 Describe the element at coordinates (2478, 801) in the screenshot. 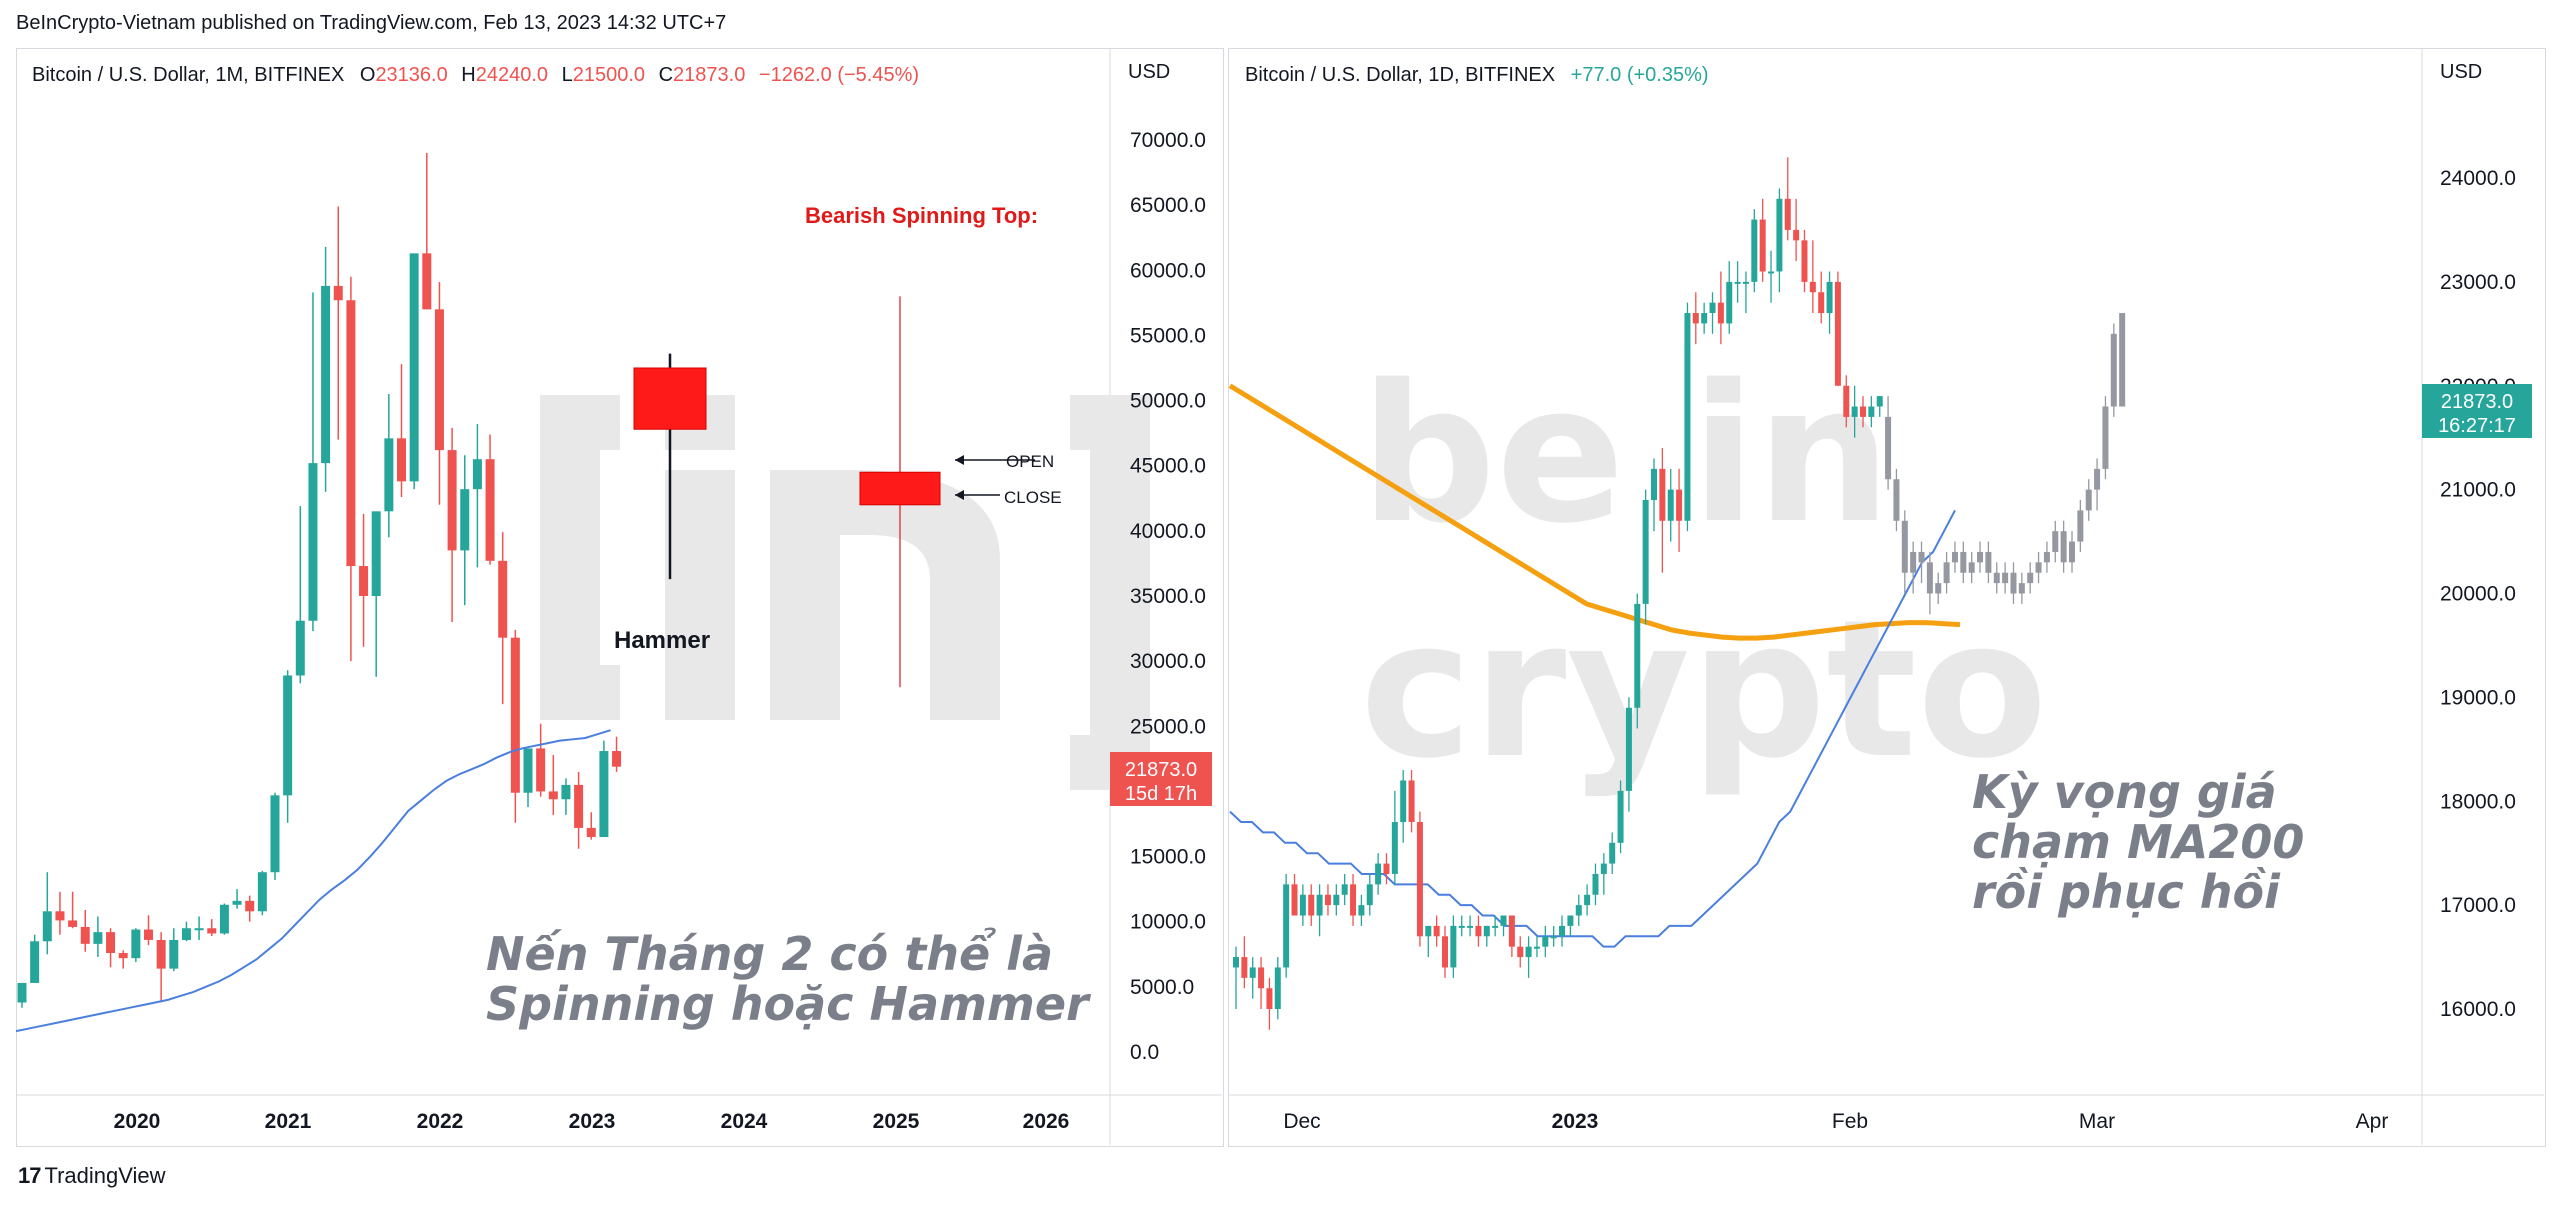

I see `right-y-tick: 18000.0` at that location.